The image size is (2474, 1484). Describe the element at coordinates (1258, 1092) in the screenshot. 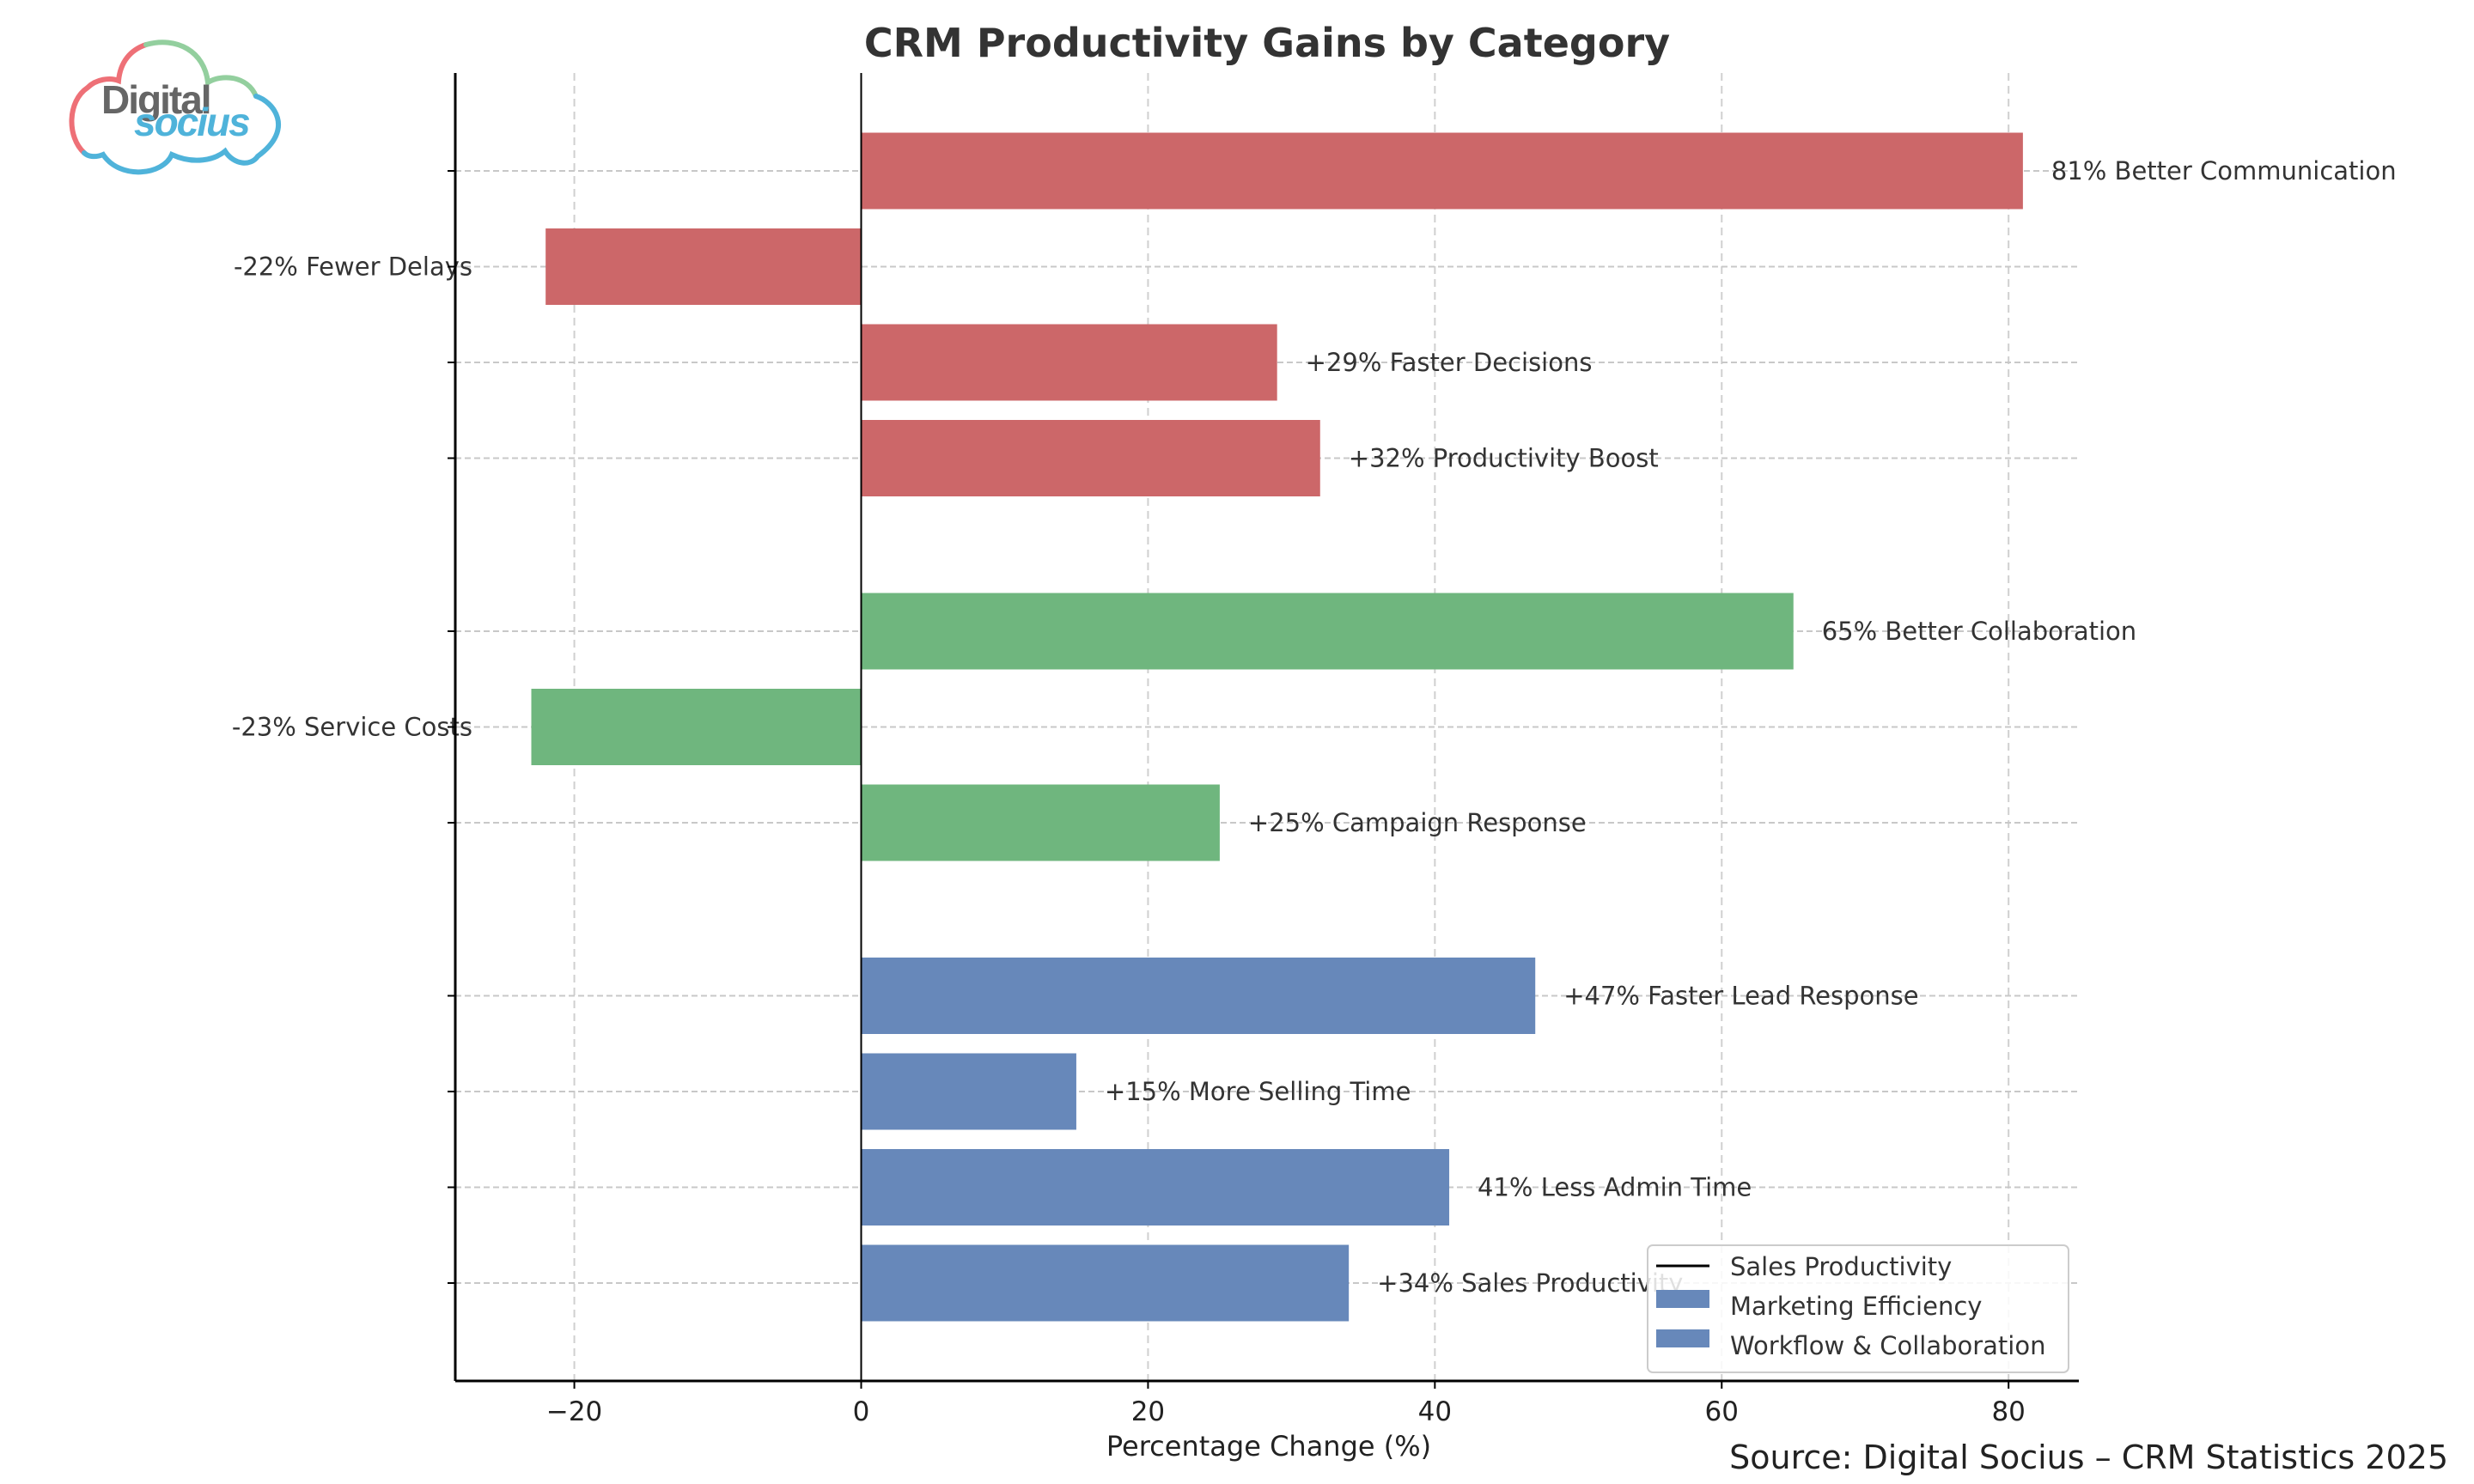

I see `bar-label: +15% More Selling Time` at that location.